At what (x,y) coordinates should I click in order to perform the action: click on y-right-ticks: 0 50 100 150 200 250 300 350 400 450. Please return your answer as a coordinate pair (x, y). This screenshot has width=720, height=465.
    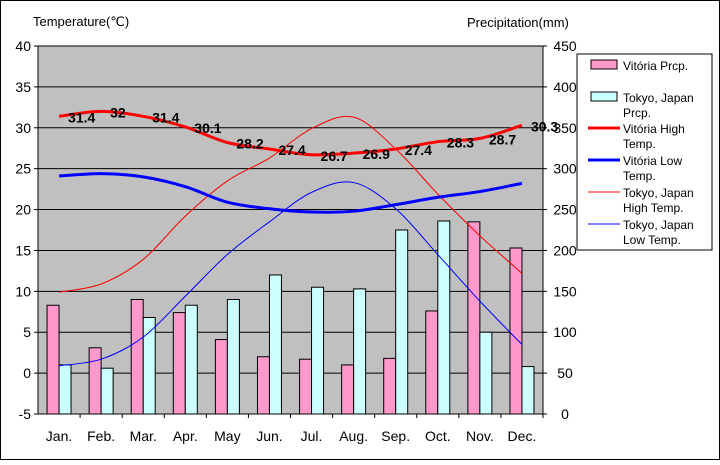
    Looking at the image, I should click on (560, 230).